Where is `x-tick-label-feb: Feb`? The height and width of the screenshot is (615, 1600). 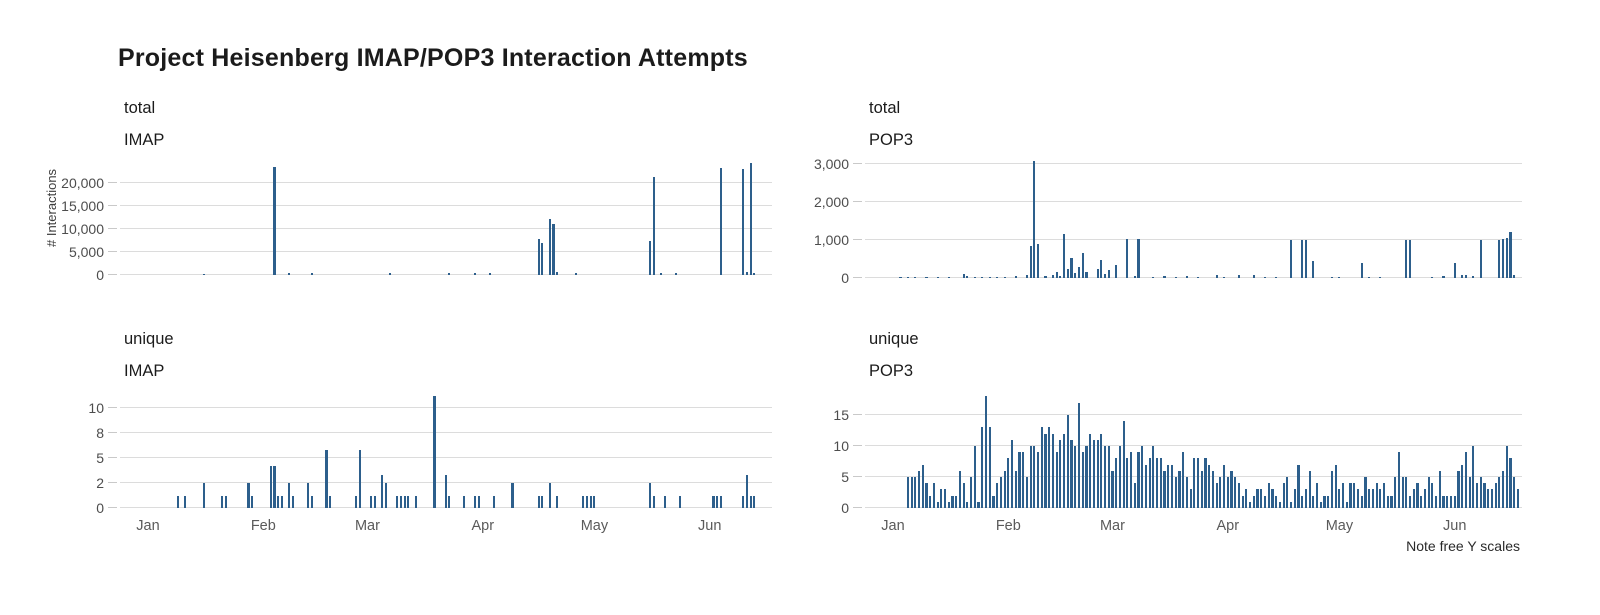 x-tick-label-feb: Feb is located at coordinates (263, 526).